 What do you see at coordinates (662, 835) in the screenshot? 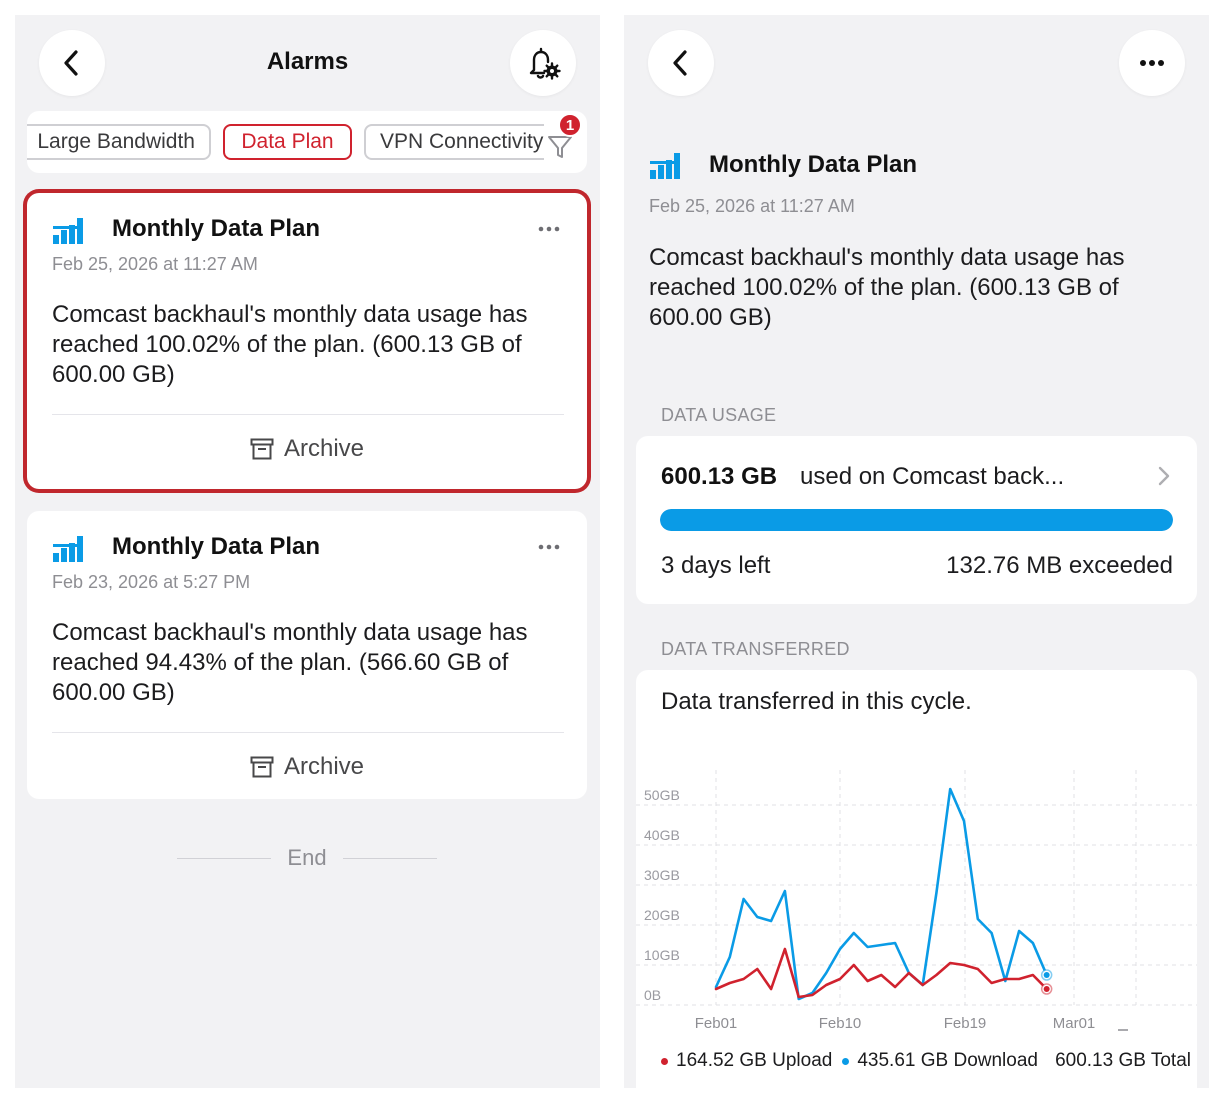
I see `y-tick-label: 40GB` at bounding box center [662, 835].